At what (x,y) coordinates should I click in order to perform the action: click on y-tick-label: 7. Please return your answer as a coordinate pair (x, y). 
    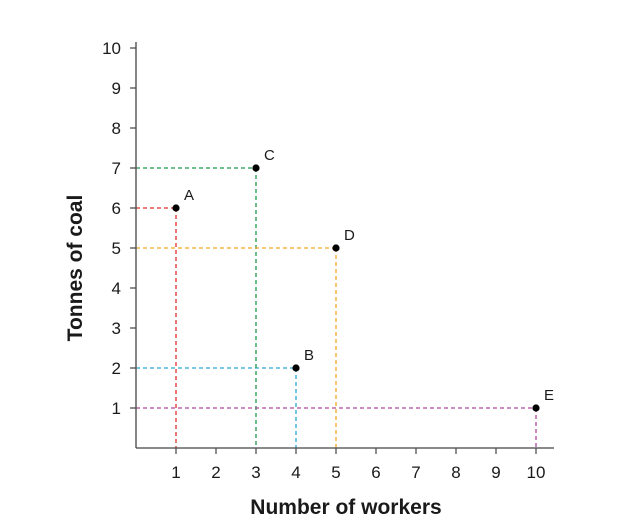
    Looking at the image, I should click on (116, 168).